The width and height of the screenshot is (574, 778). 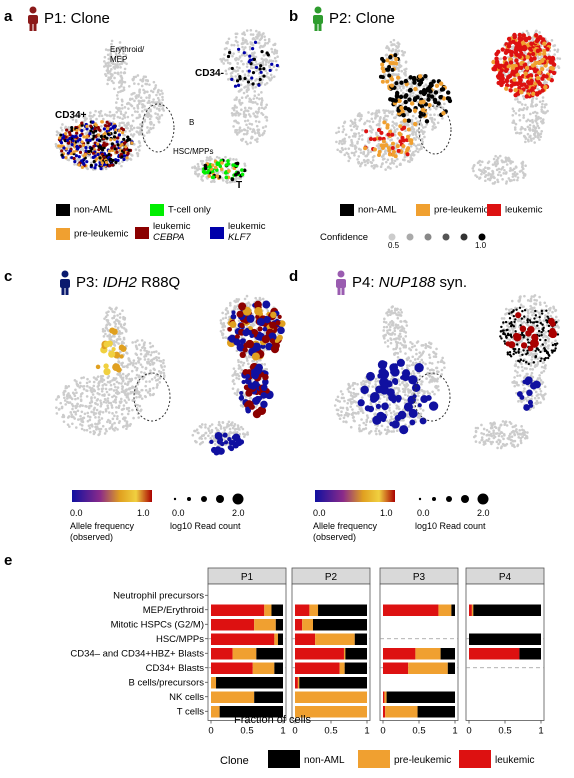 I want to click on confidence-high: 1.0, so click(x=481, y=245).